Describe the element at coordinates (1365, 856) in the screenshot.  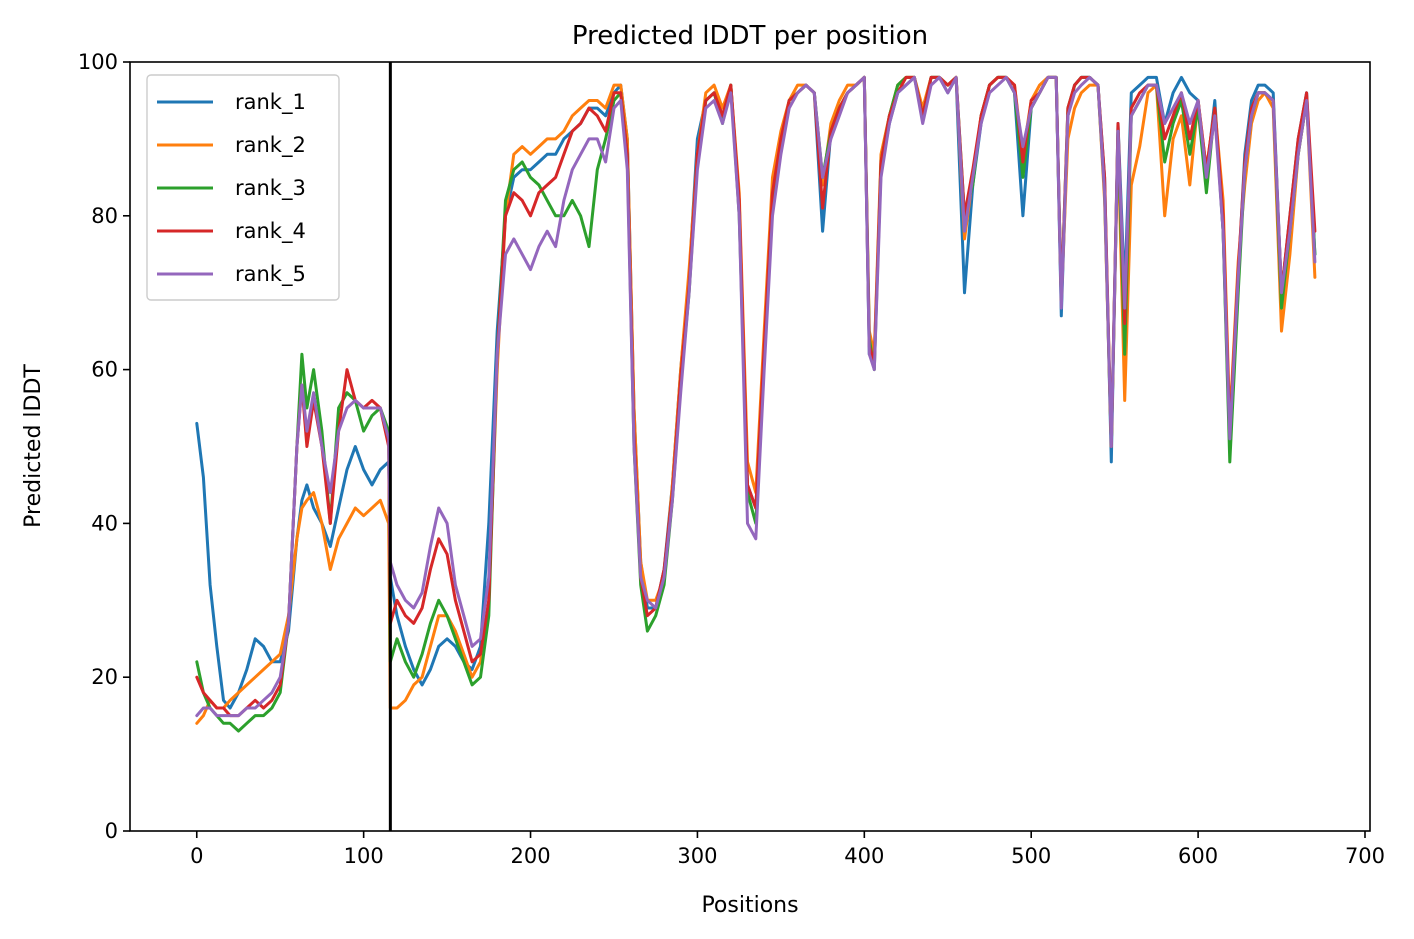
I see `x-tick-label: 700` at that location.